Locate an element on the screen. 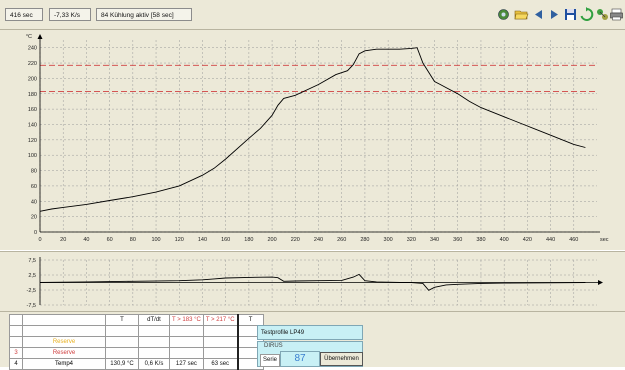 This screenshot has height=370, width=625. y-tick-label: 0 is located at coordinates (35, 233).